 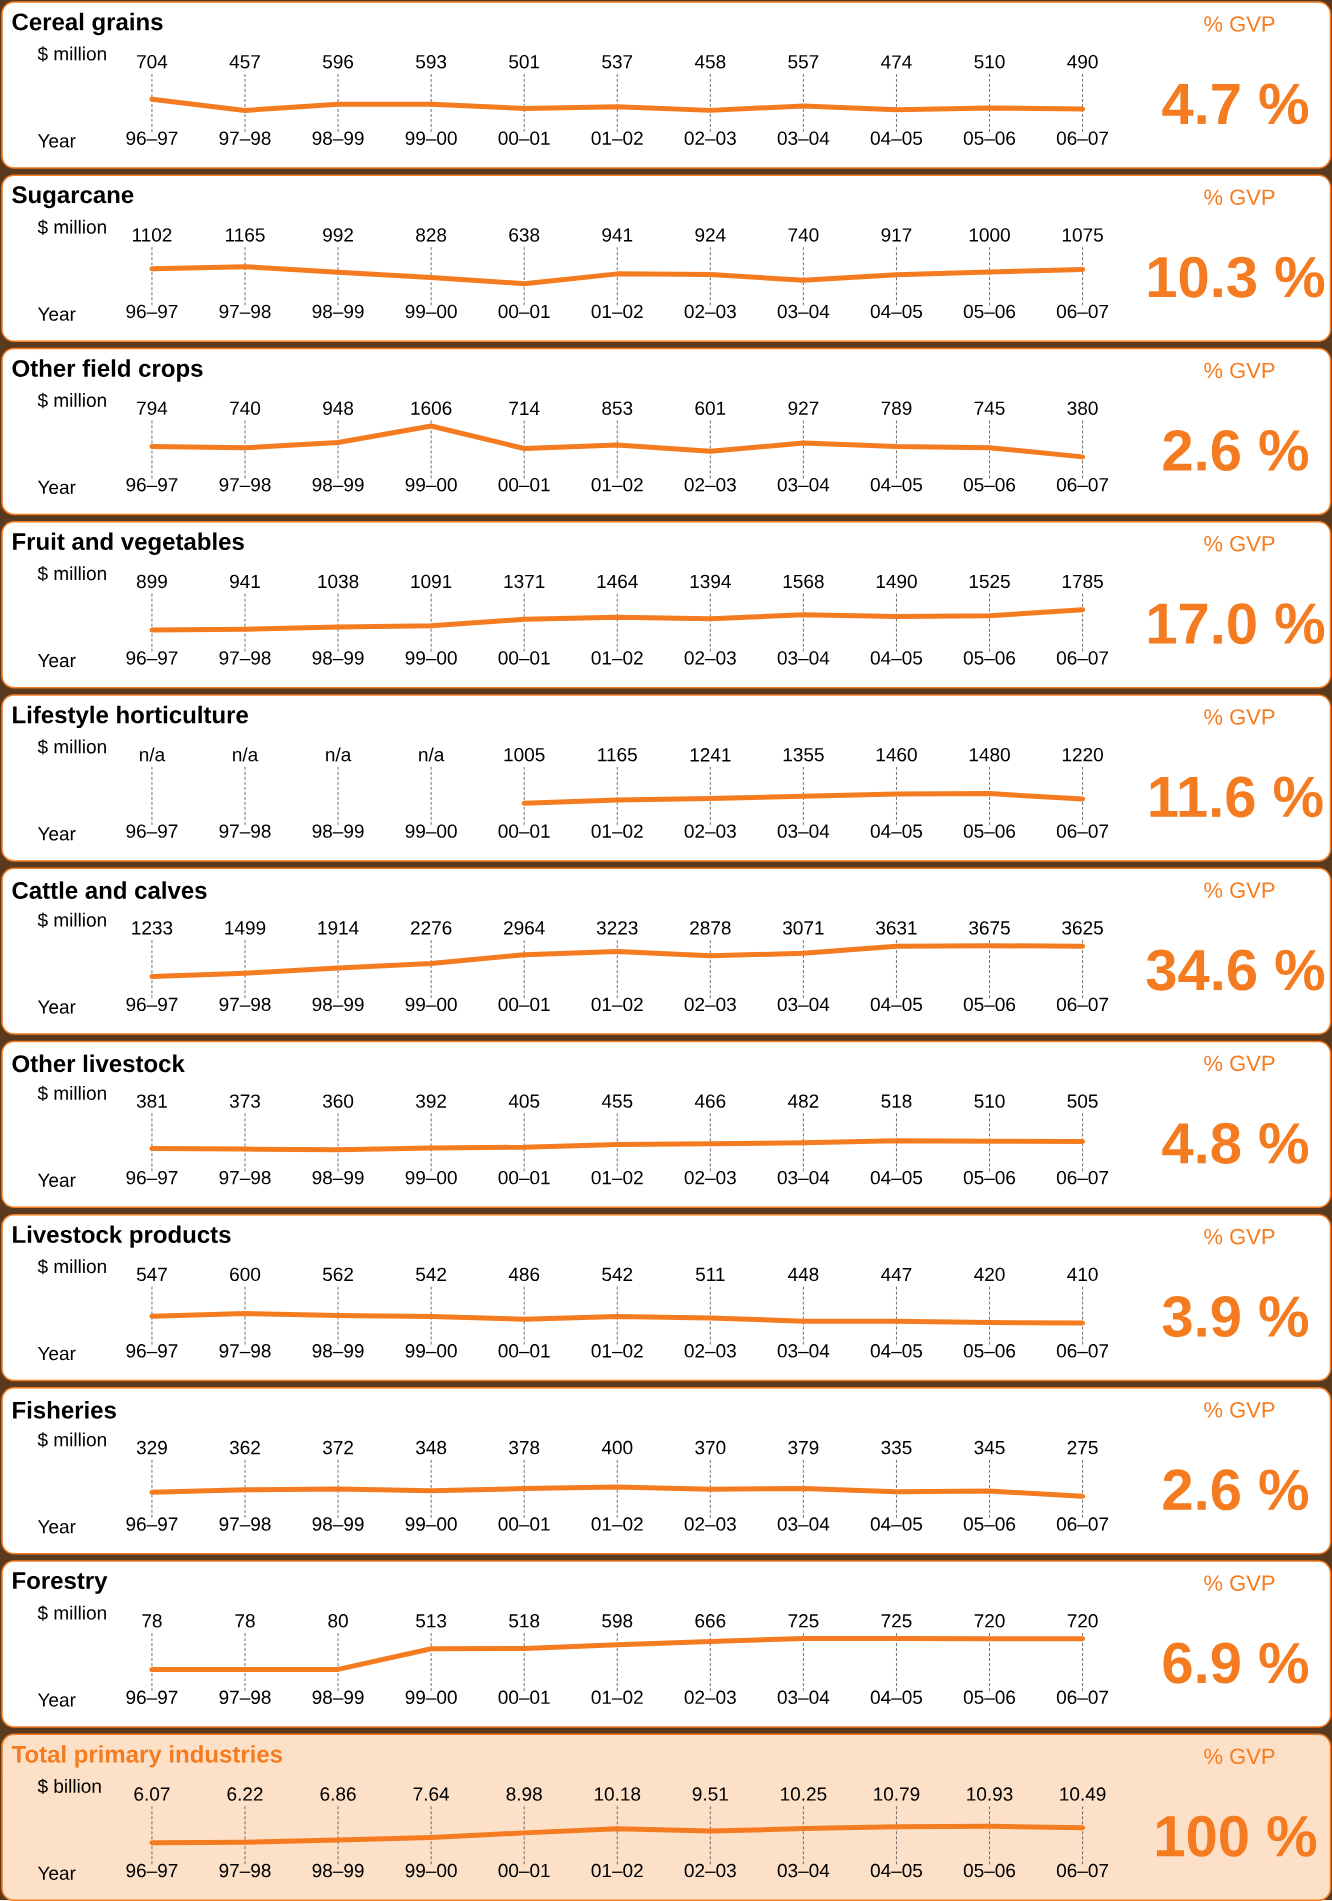 I want to click on chart-title: Other livestock, so click(x=98, y=1063).